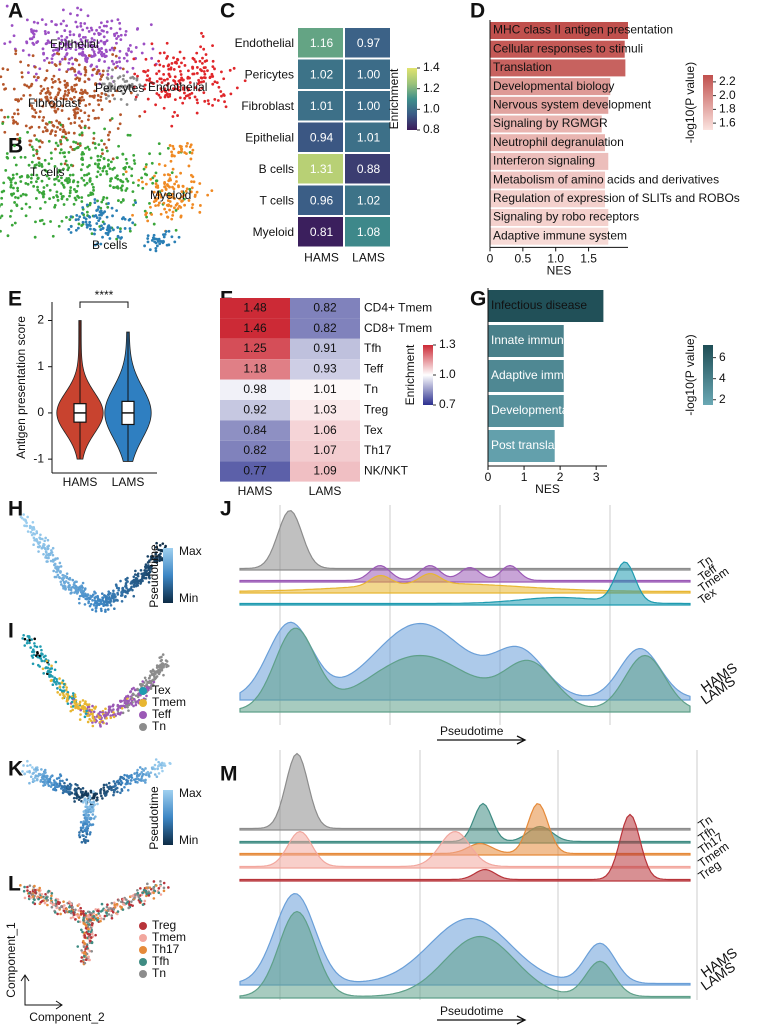  What do you see at coordinates (369, 74) in the screenshot?
I see `cell-label: 1.00` at bounding box center [369, 74].